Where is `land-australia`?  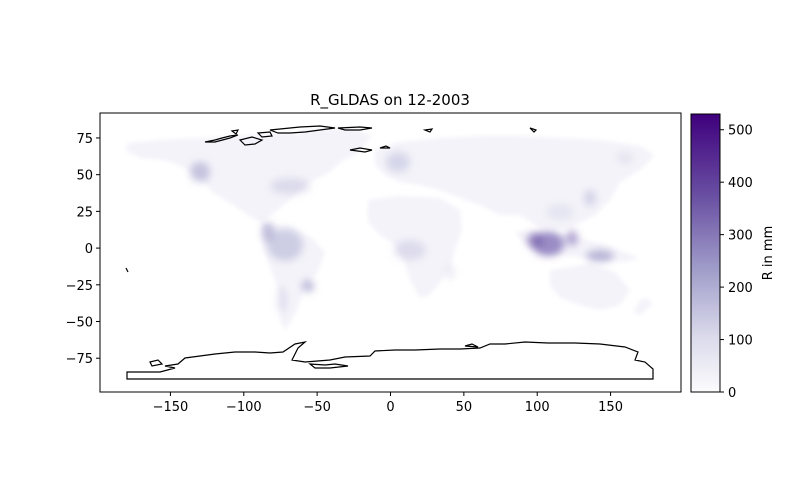 land-australia is located at coordinates (590, 287).